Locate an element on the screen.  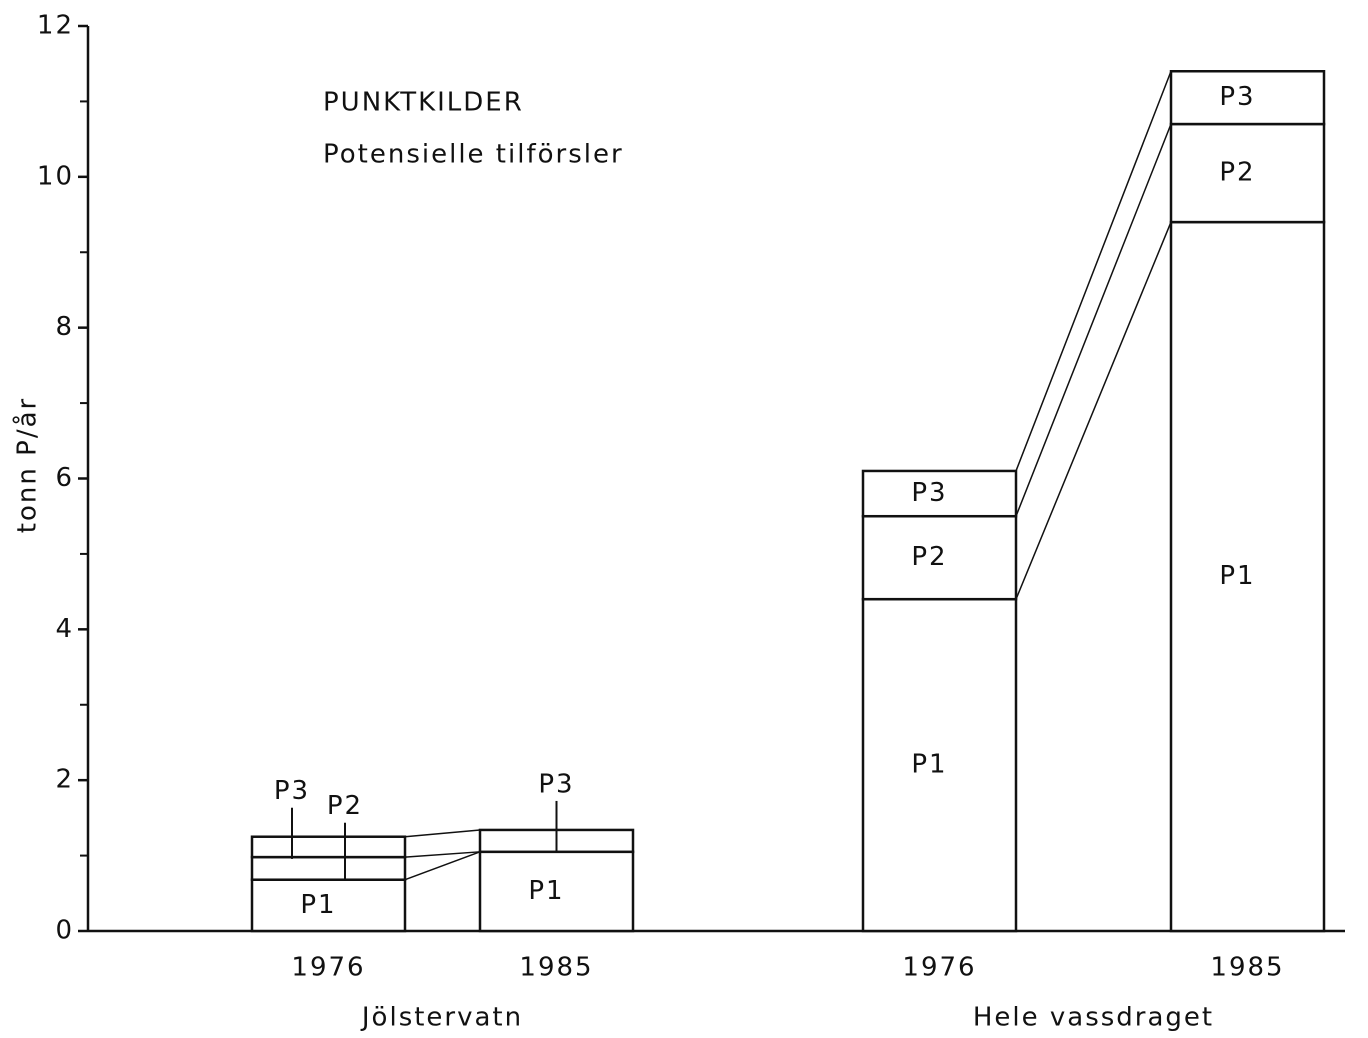
group-label: Jölstervatn is located at coordinates (441, 1018).